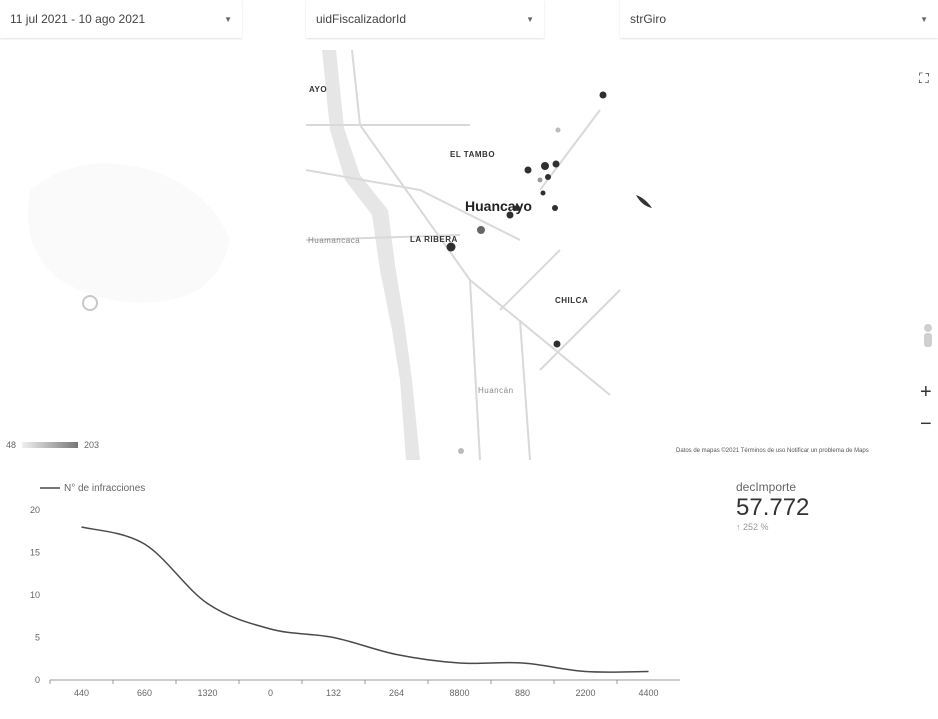 Image resolution: width=938 pixels, height=719 pixels. What do you see at coordinates (928, 335) in the screenshot?
I see `pegman-icon` at bounding box center [928, 335].